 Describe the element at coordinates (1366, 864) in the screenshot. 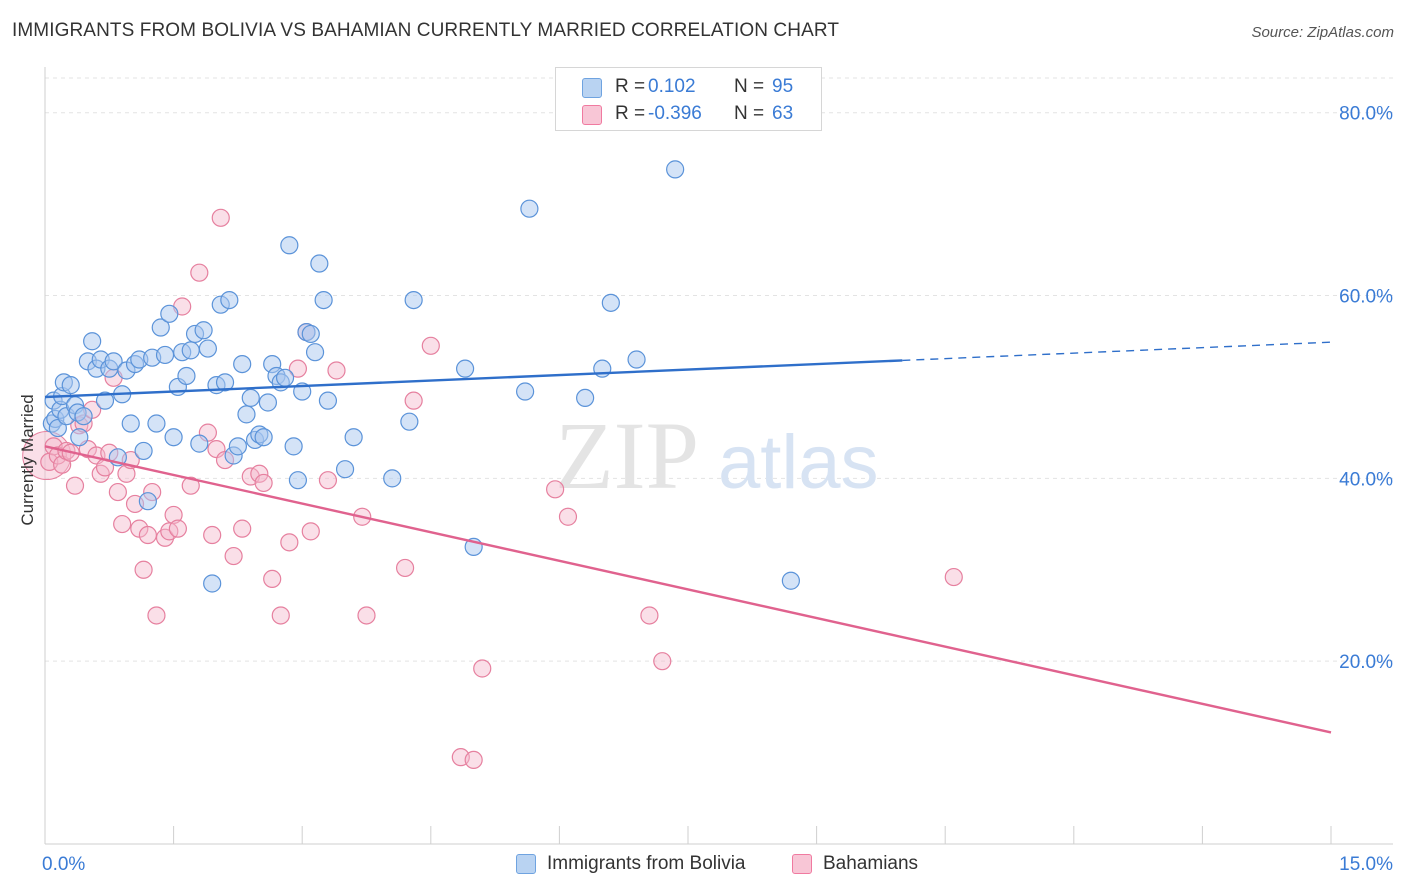

I see `x-tick-label: 15.0%` at that location.